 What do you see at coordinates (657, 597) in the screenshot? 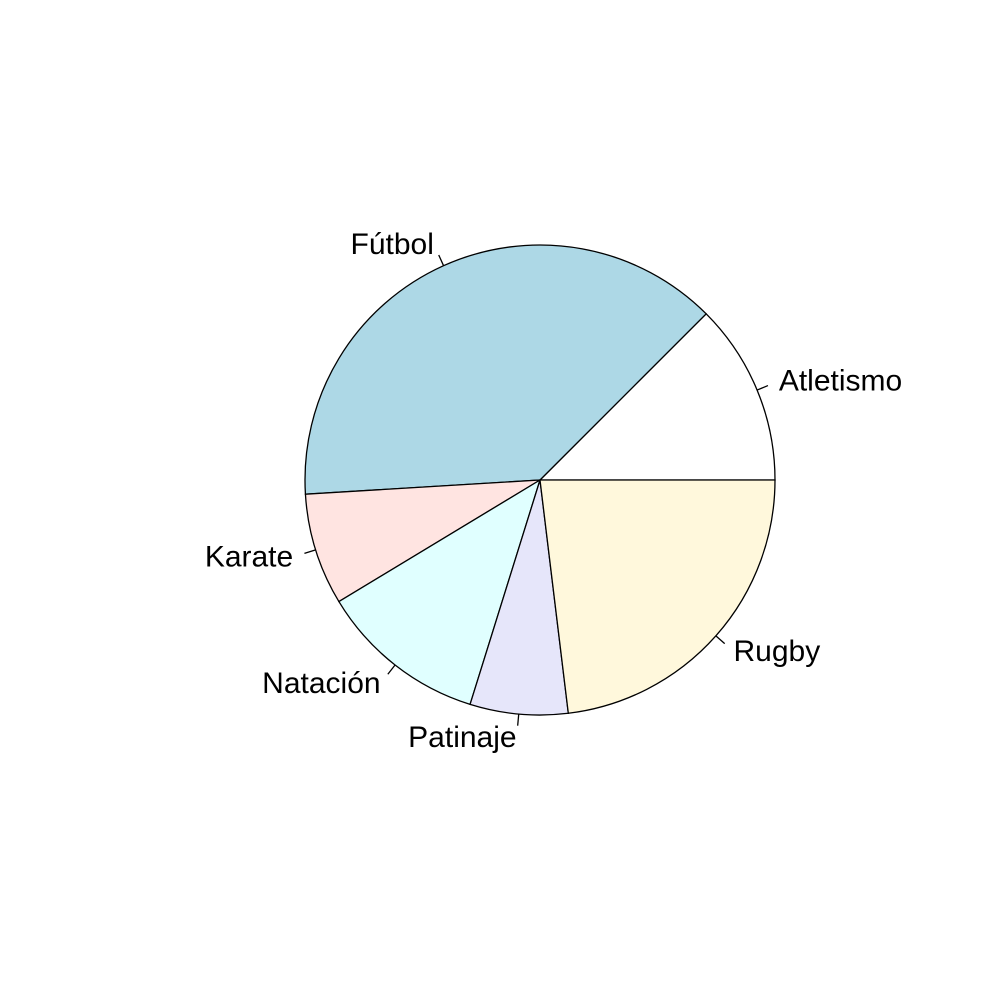
I see `pie-slice-rugby` at bounding box center [657, 597].